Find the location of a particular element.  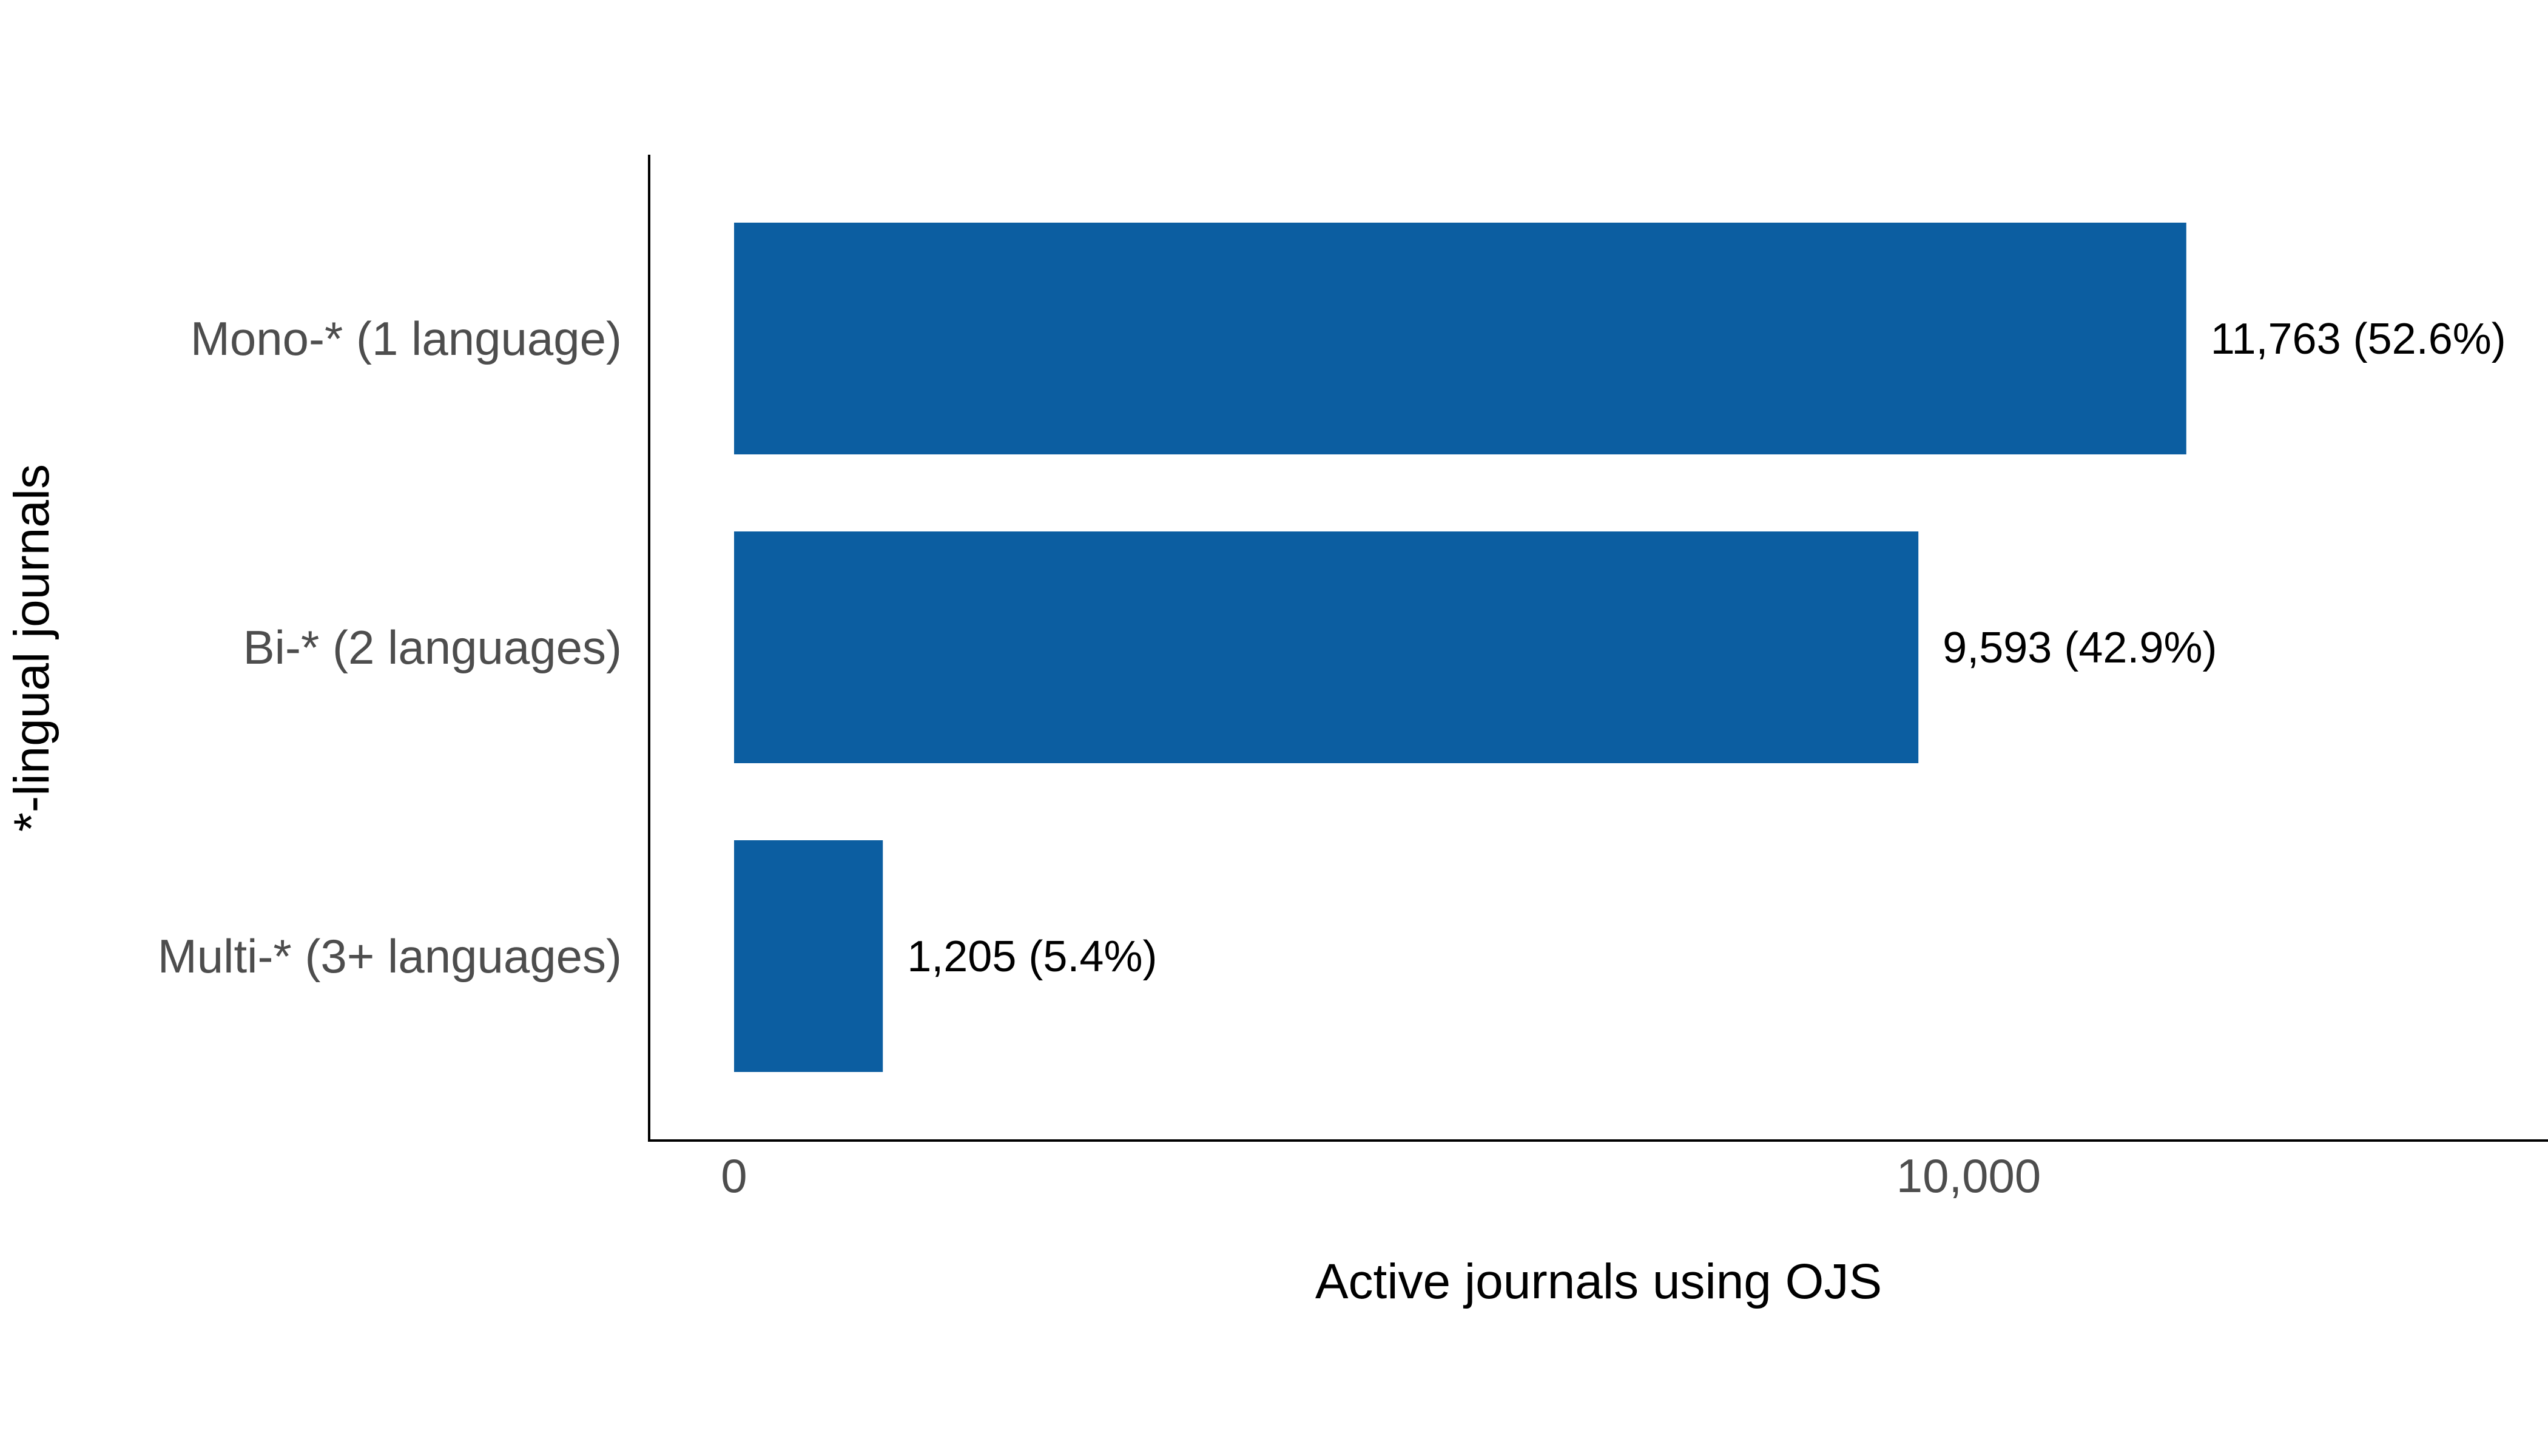

category-label-3: Multi-* (3+ languages) is located at coordinates (390, 956).